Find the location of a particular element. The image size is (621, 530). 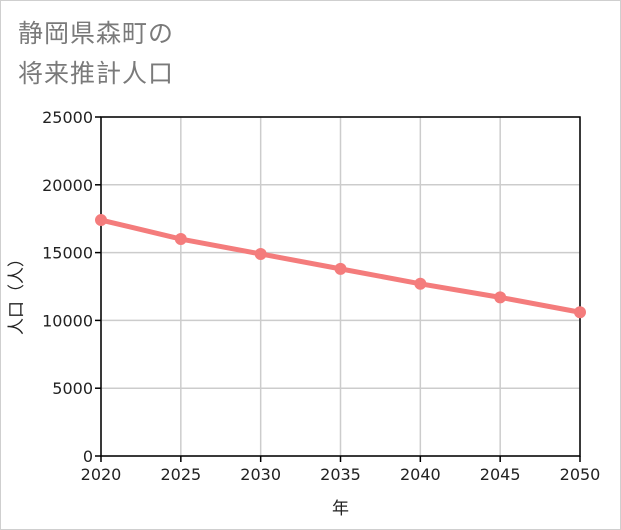

chart-title-line-2: 将来推計人口 is located at coordinates (96, 73).